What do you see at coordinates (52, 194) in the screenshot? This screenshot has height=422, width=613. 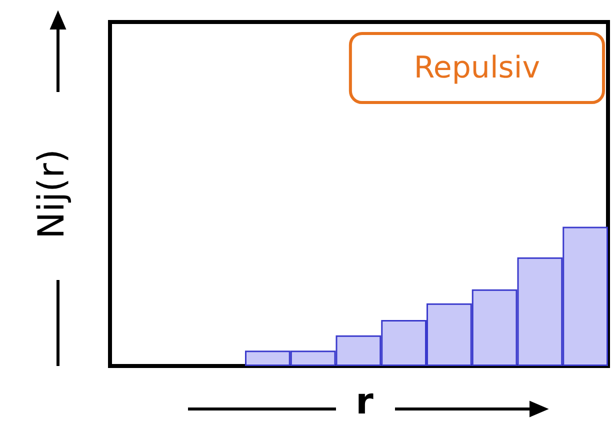 I see `y-axis-title: Nij(r)` at bounding box center [52, 194].